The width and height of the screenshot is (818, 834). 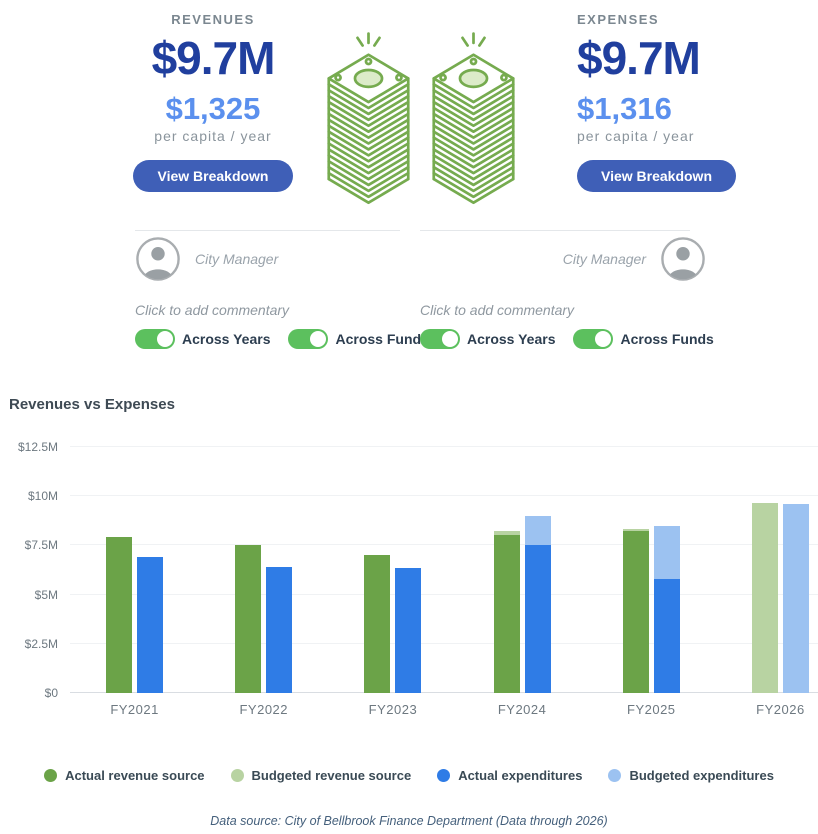 I want to click on expenses-view-breakdown-button: View Breakdown, so click(x=657, y=176).